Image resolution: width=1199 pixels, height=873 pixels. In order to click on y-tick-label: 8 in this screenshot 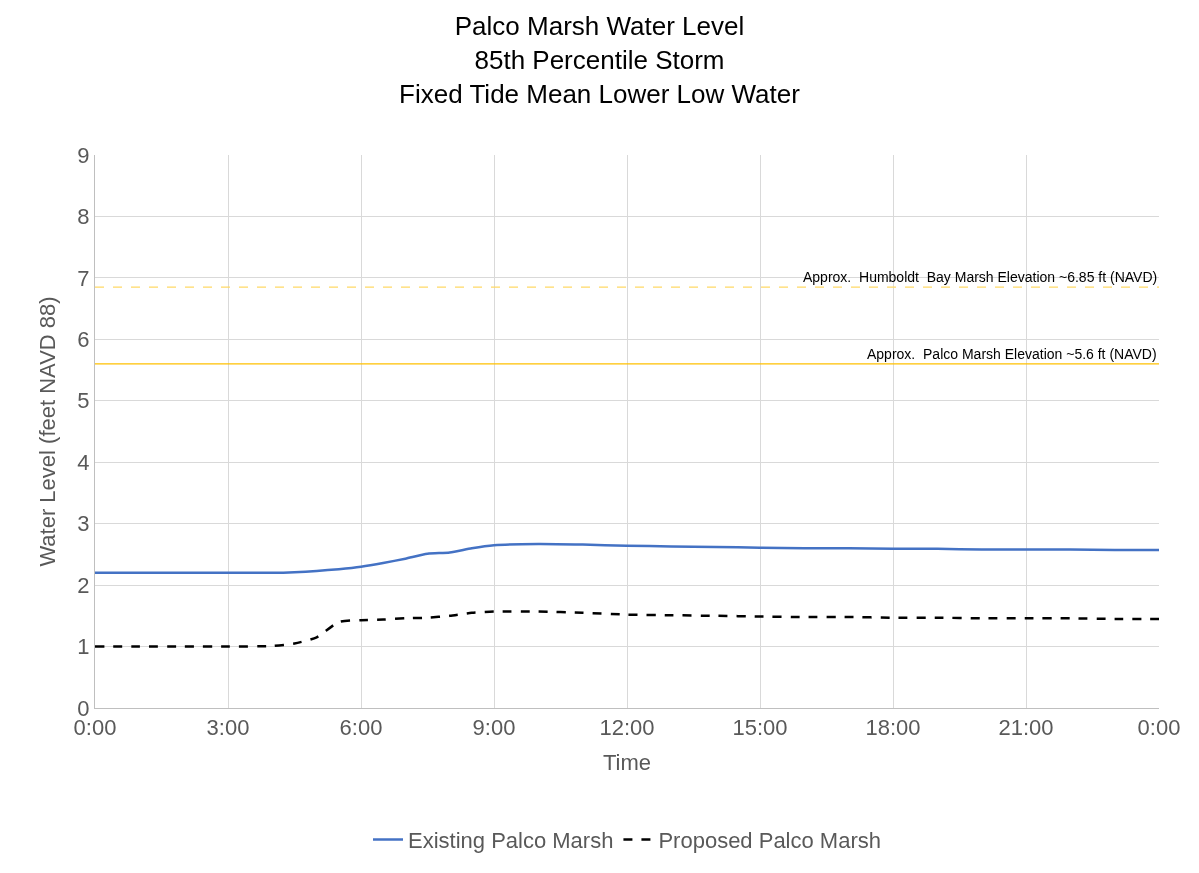, I will do `click(83, 217)`.